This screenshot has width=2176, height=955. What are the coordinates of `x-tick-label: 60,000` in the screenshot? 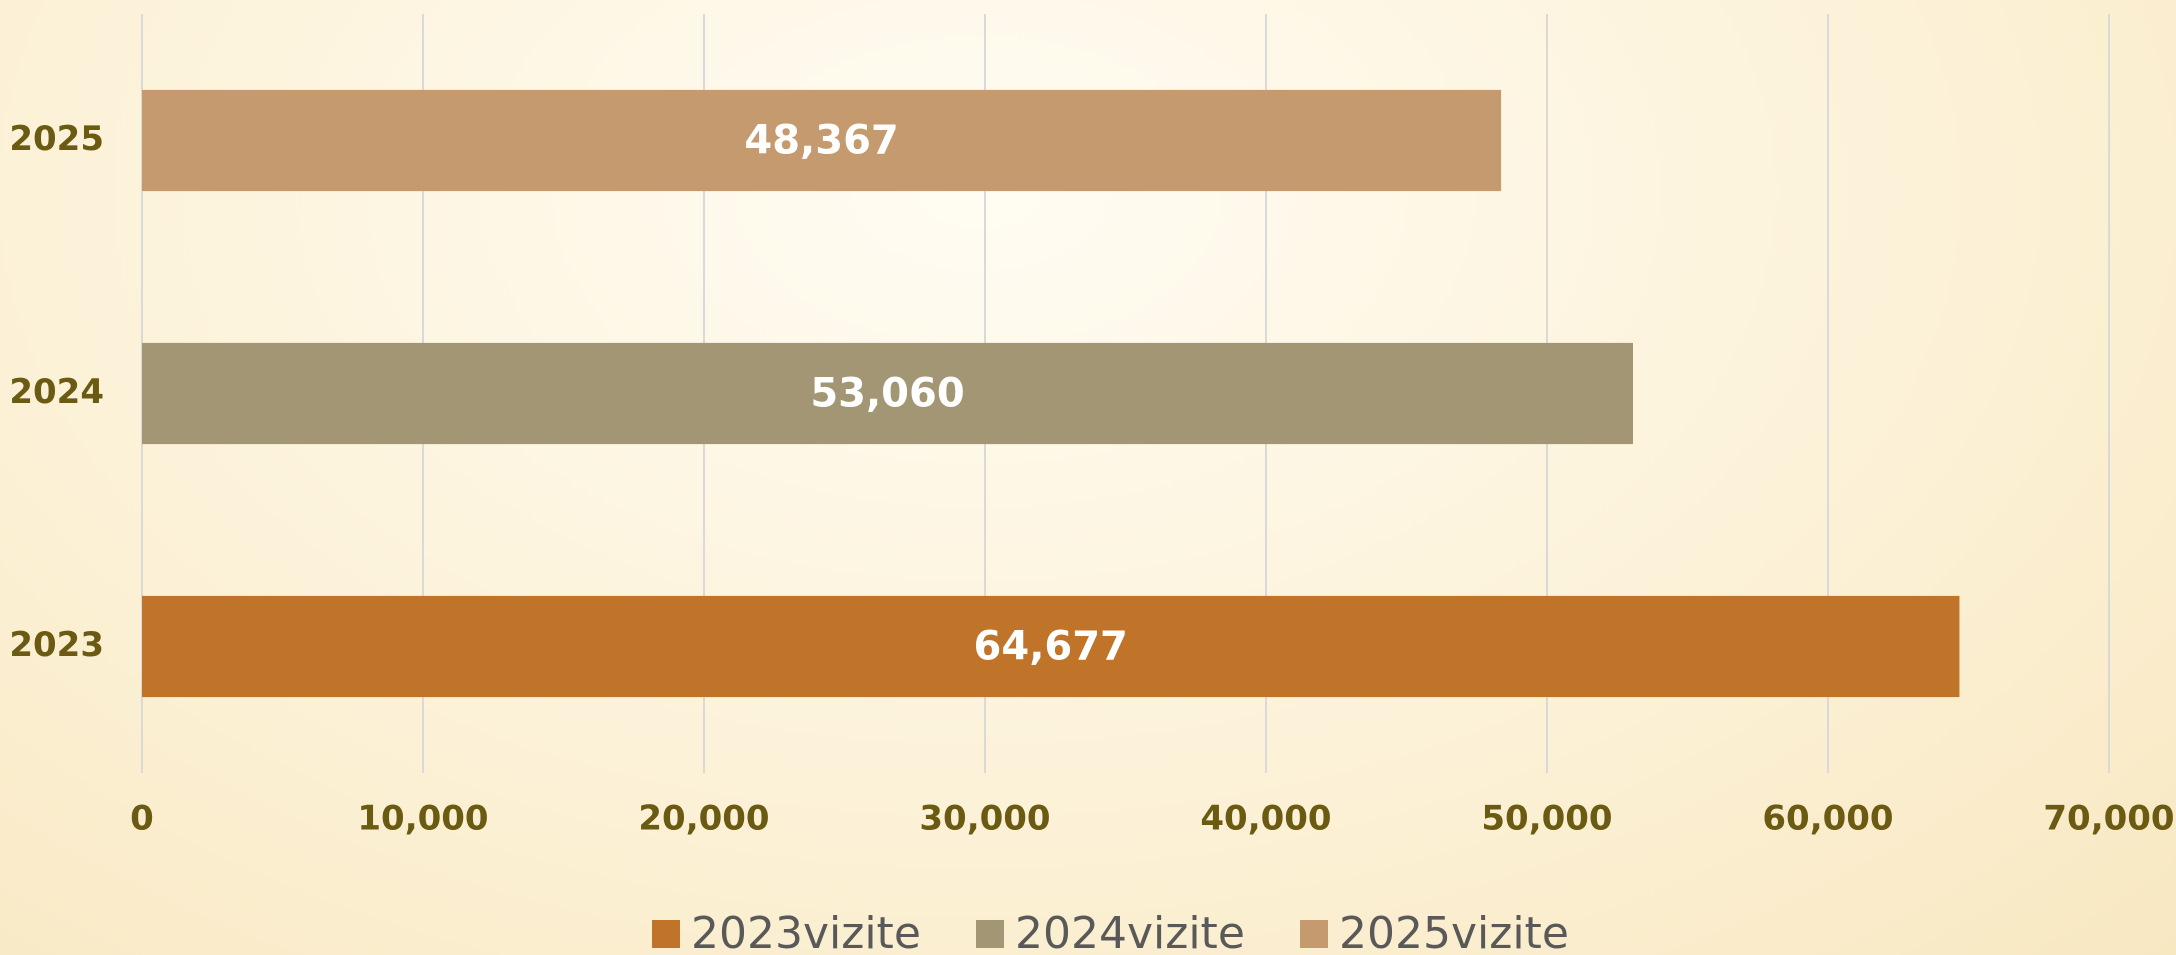 It's located at (1827, 819).